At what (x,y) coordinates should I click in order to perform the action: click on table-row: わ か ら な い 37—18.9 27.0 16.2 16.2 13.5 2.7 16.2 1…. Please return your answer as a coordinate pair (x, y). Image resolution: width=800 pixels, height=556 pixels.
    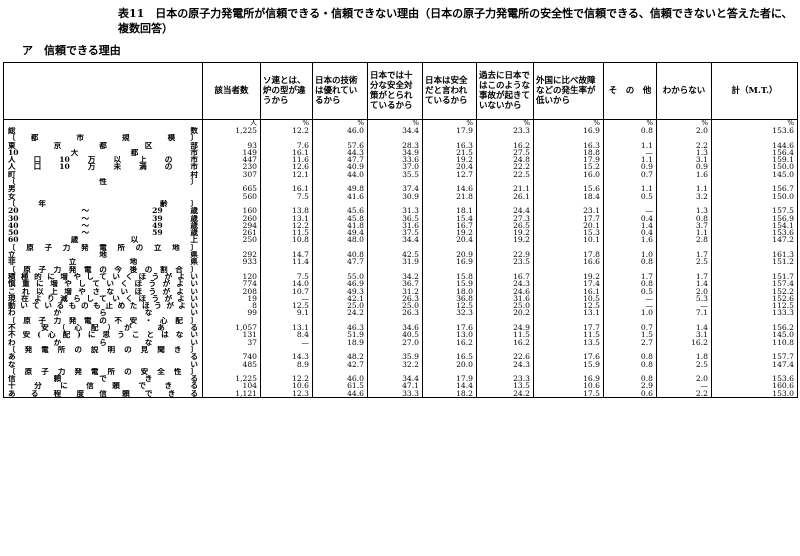
    Looking at the image, I should click on (400, 342).